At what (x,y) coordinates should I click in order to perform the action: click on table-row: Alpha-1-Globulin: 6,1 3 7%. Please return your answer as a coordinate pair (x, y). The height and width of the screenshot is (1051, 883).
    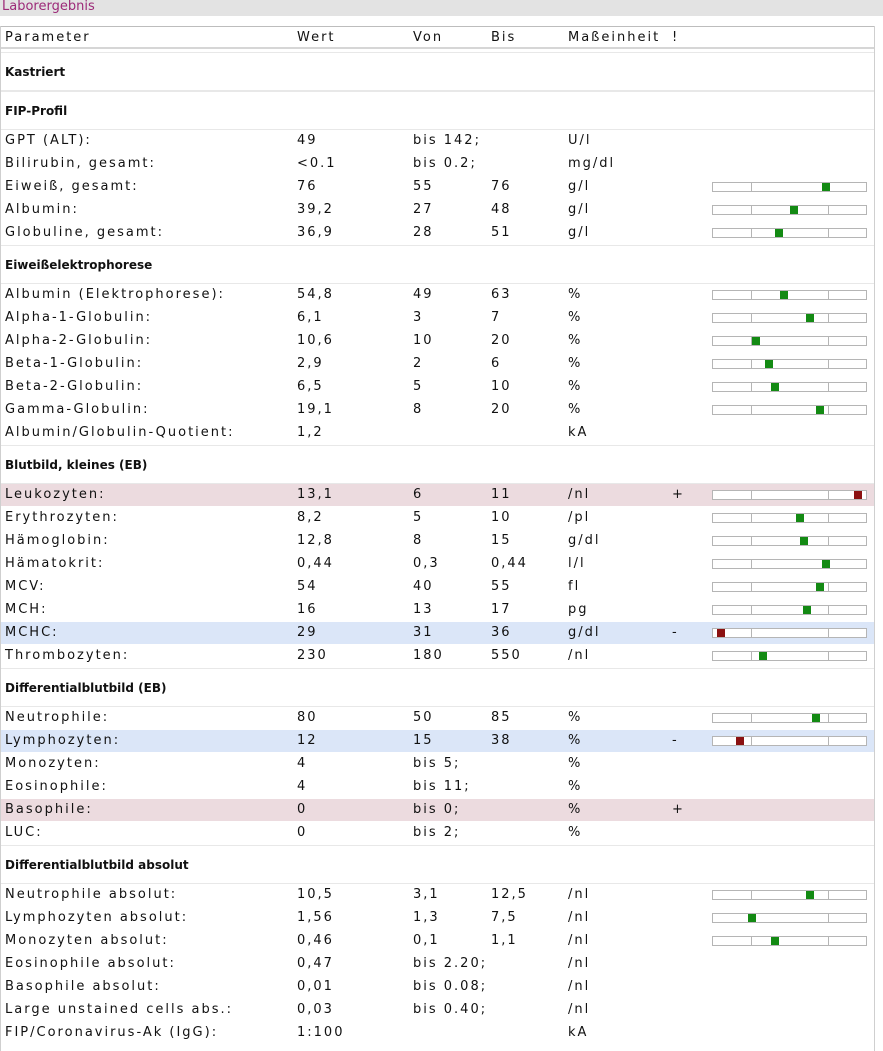
    Looking at the image, I should click on (437, 318).